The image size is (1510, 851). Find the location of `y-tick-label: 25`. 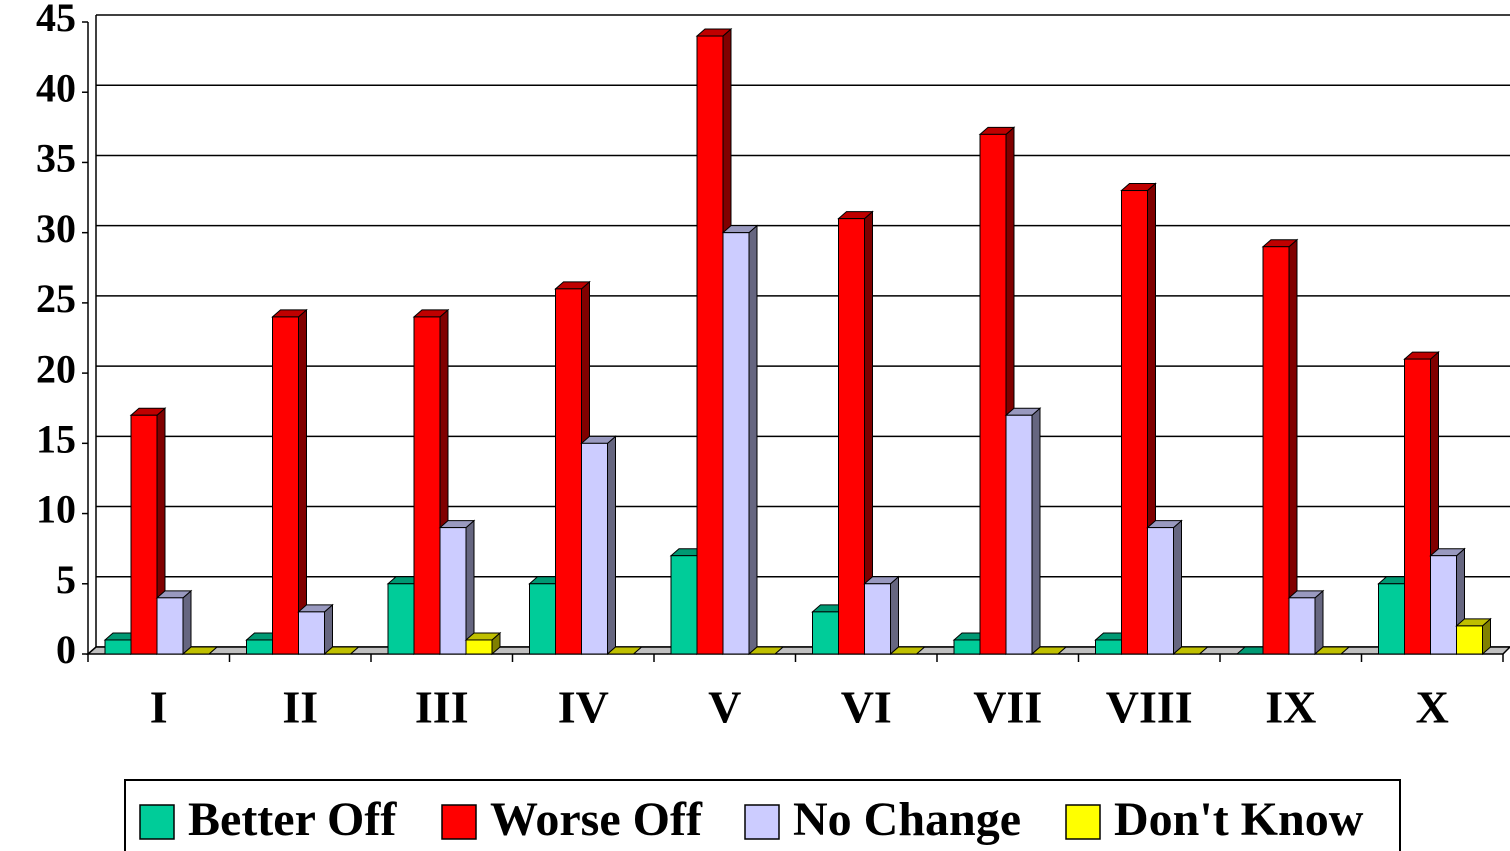

y-tick-label: 25 is located at coordinates (56, 298).